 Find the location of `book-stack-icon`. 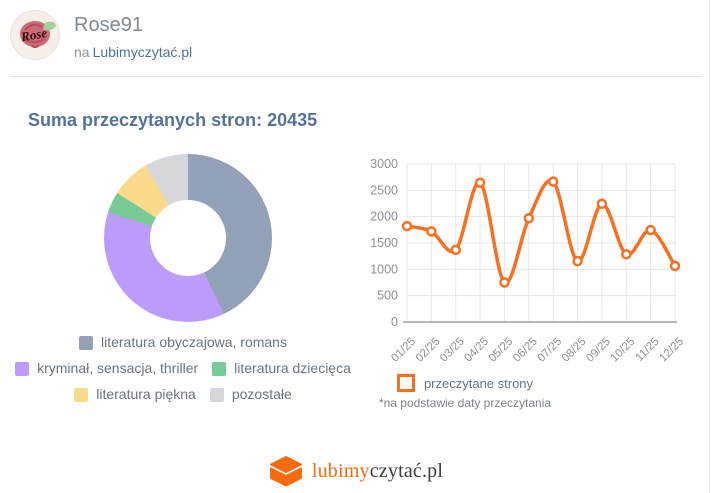

book-stack-icon is located at coordinates (285, 471).